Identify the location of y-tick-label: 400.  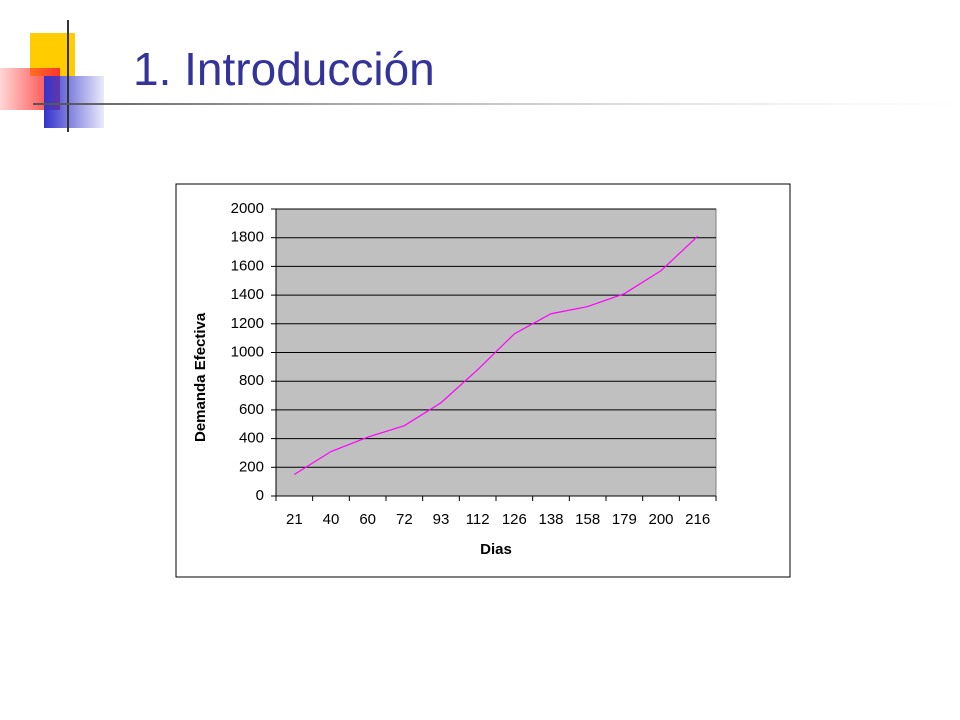
(251, 438).